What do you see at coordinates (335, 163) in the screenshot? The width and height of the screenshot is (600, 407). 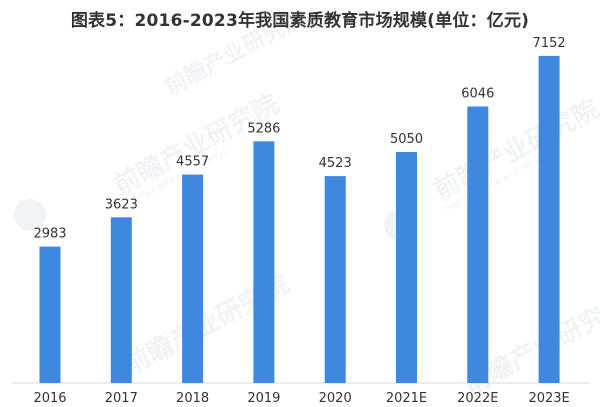 I see `value-label-2020: 4523` at bounding box center [335, 163].